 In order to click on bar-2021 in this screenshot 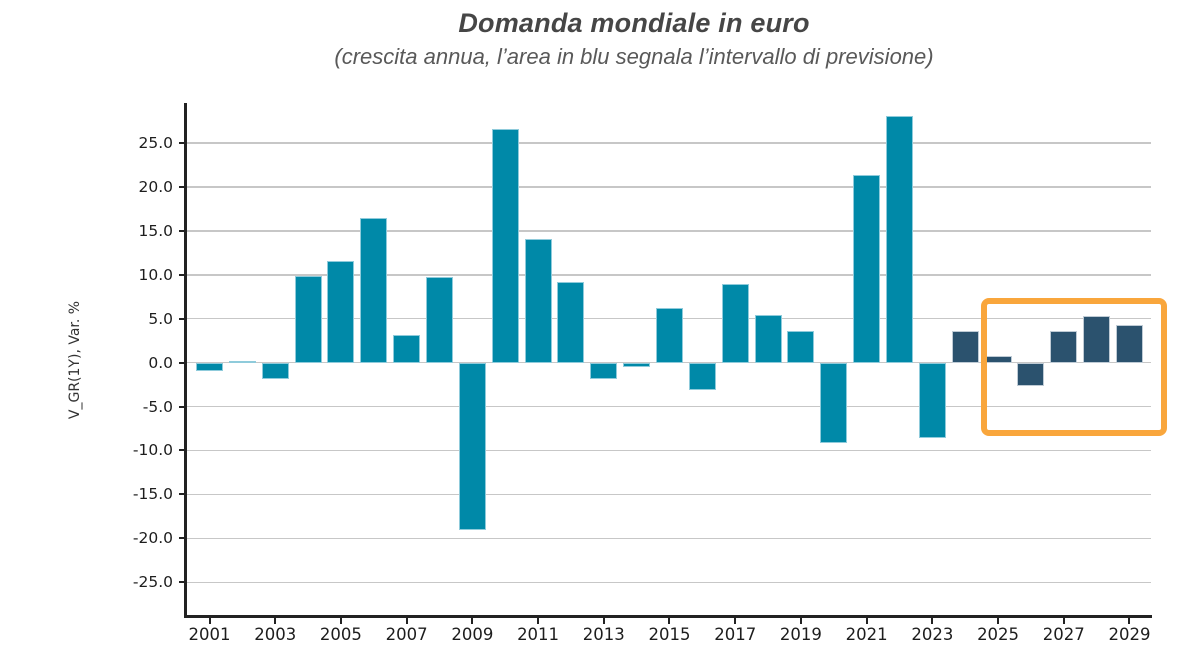, I will do `click(867, 268)`.